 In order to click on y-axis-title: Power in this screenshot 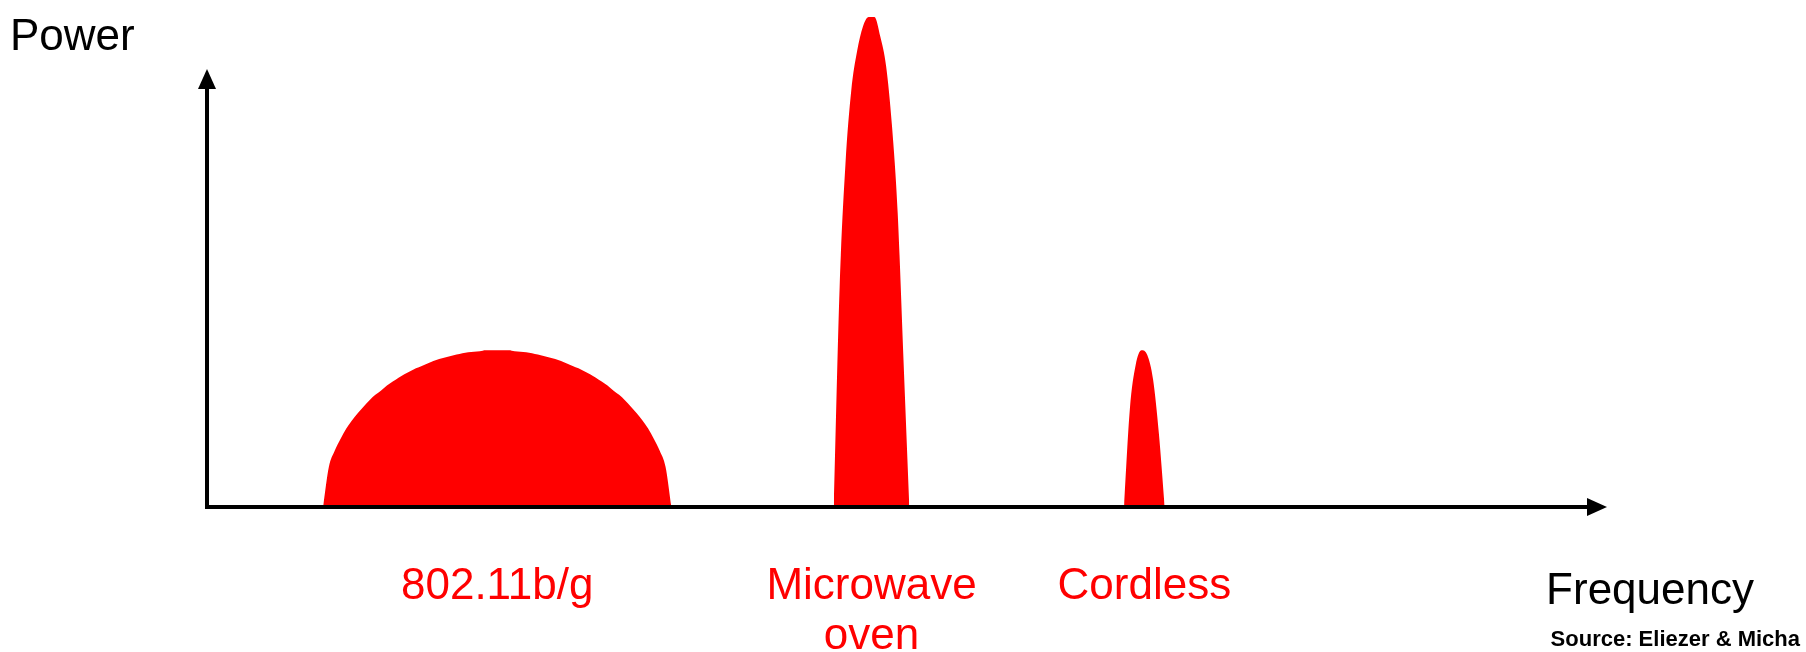, I will do `click(72, 34)`.